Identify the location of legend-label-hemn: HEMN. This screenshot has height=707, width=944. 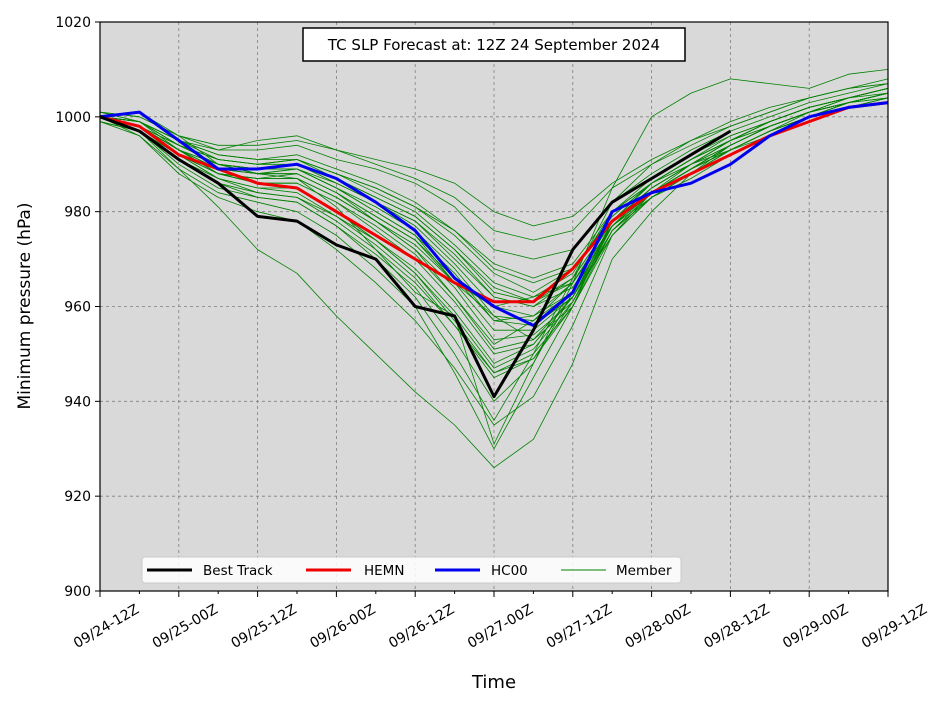
(384, 571).